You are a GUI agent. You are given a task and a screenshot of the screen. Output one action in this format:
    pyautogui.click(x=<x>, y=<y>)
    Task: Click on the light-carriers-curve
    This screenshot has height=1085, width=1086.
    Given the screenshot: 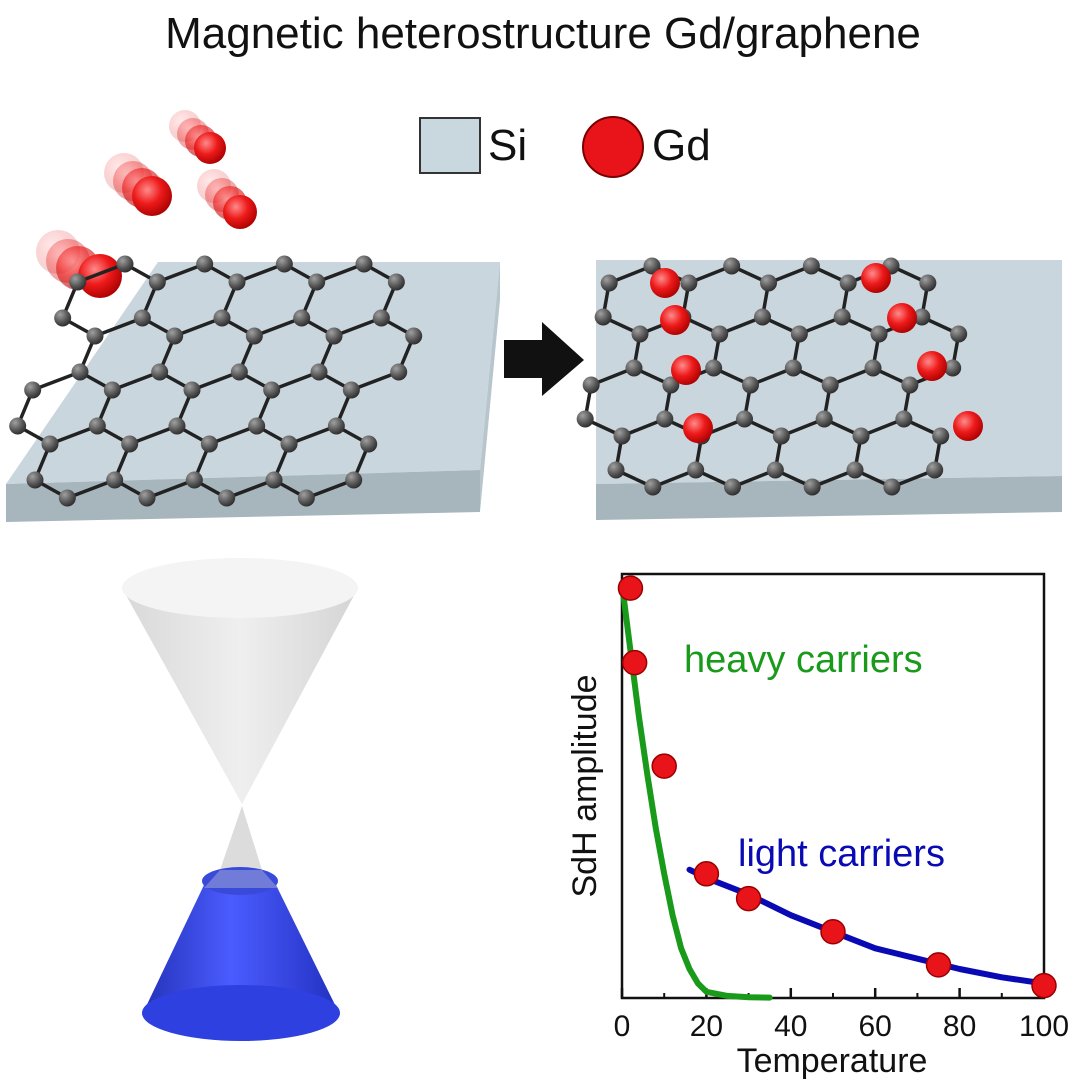 What is the action you would take?
    pyautogui.click(x=866, y=926)
    